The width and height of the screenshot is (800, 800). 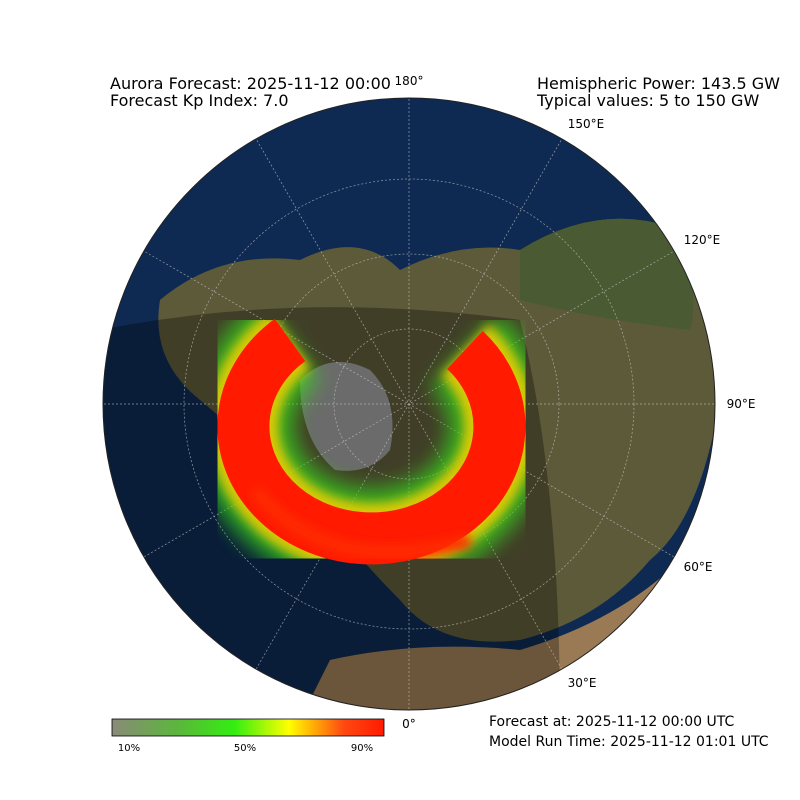 I want to click on colorbar-label: 90%, so click(x=362, y=748).